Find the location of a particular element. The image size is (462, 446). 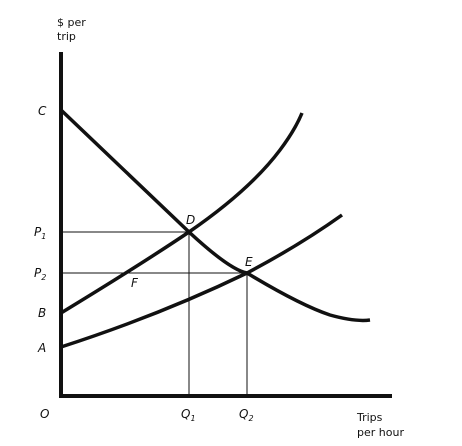

q1-letter: Q is located at coordinates (185, 414).